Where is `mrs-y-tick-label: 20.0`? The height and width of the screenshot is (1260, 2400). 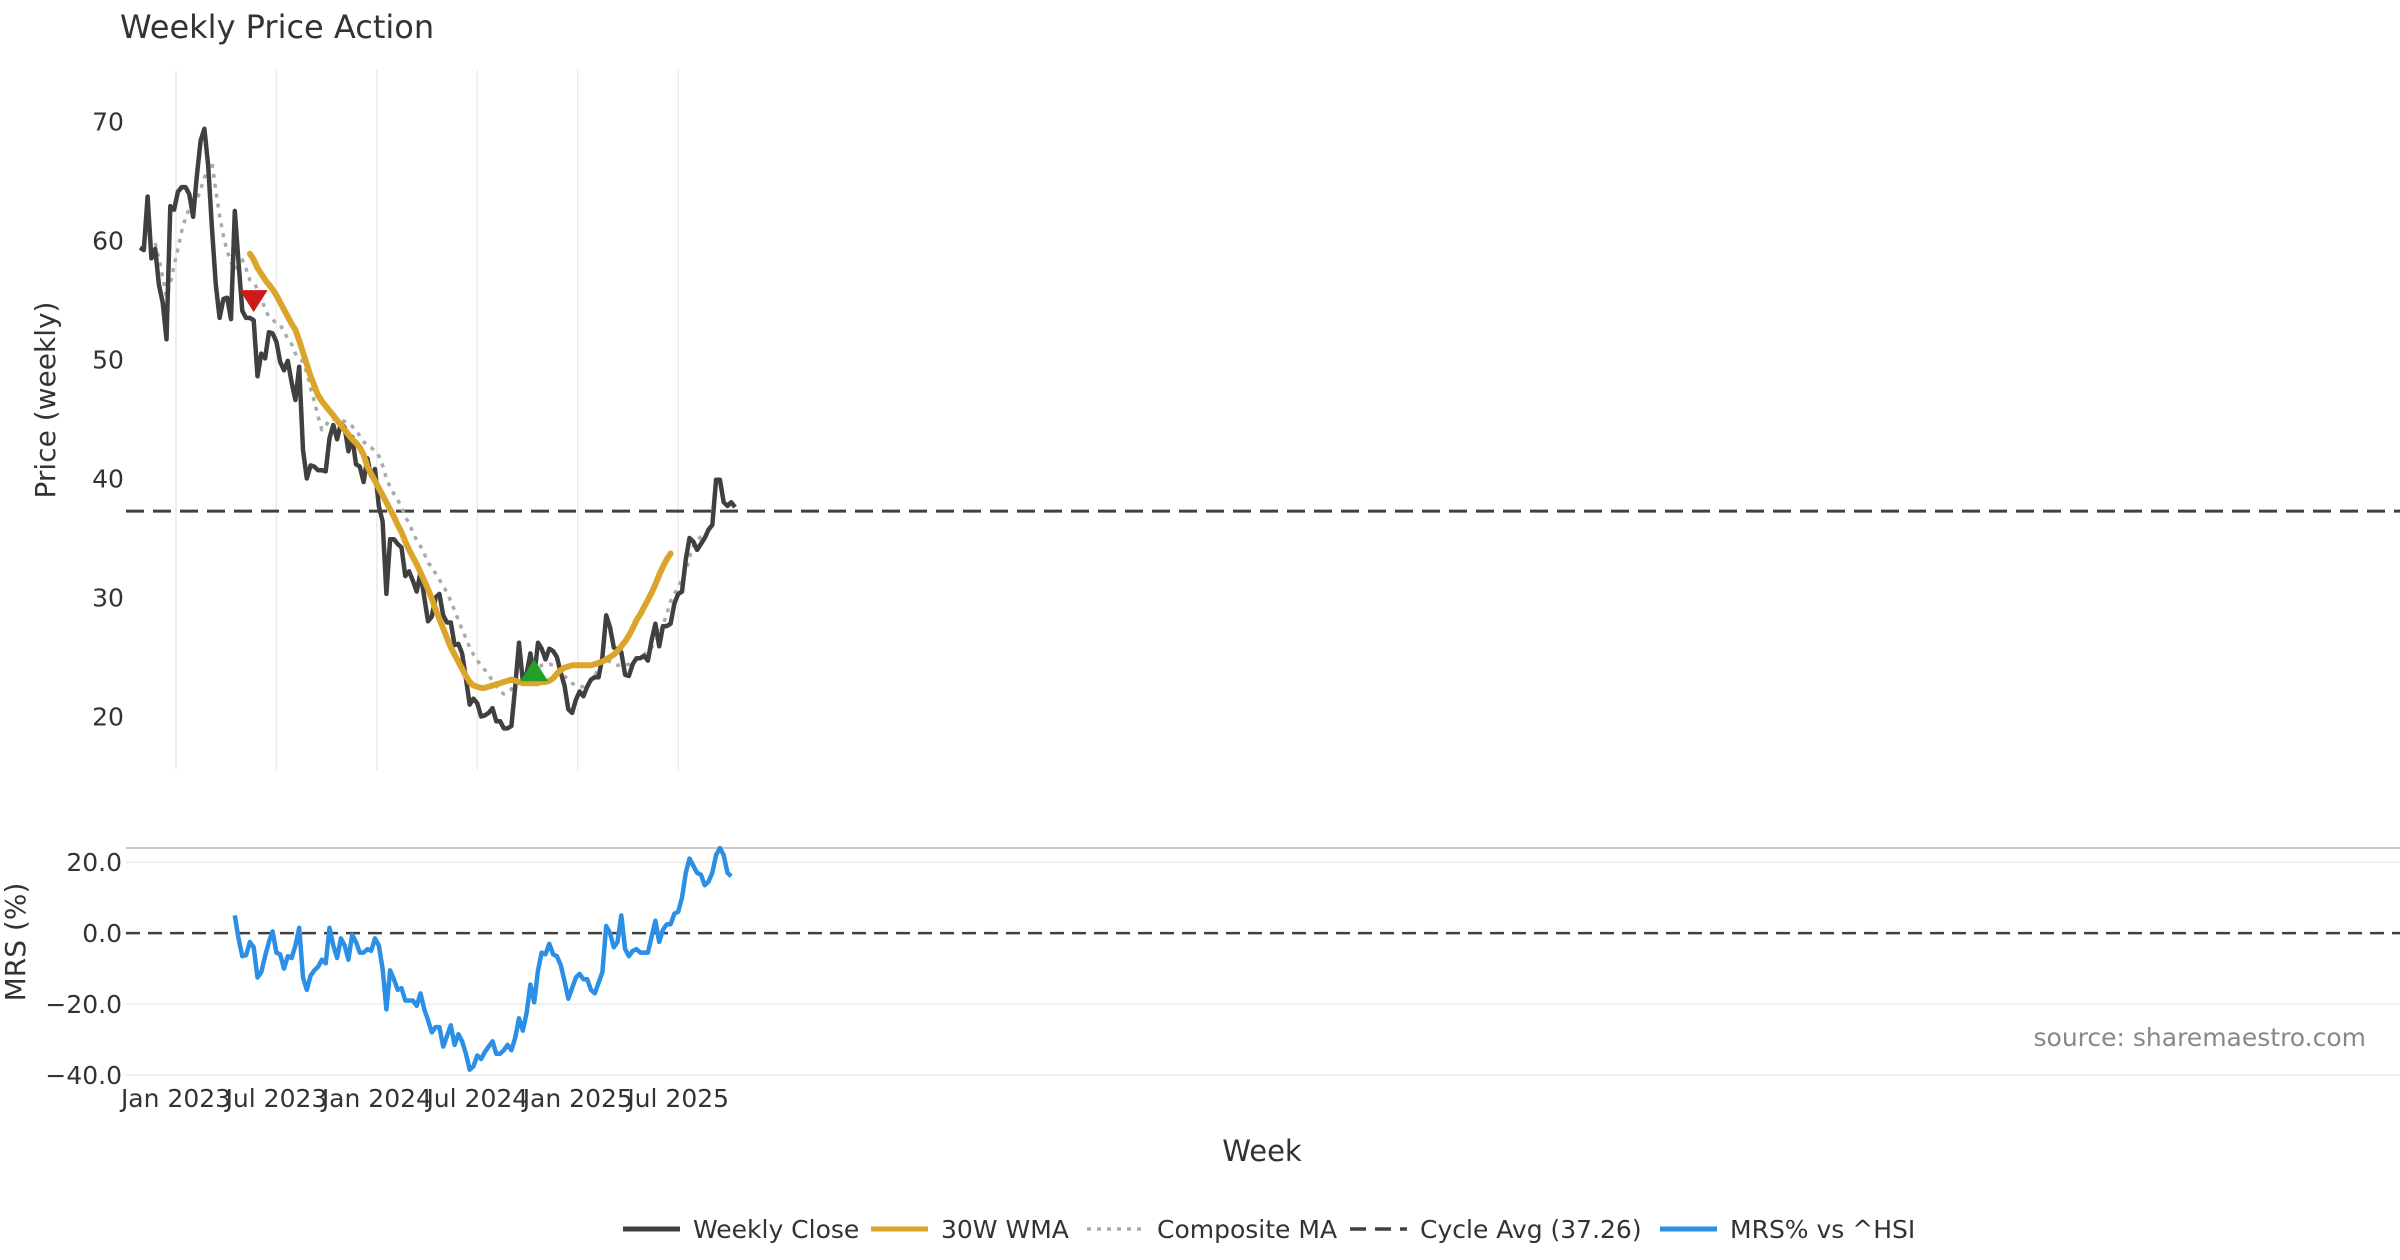 mrs-y-tick-label: 20.0 is located at coordinates (94, 862).